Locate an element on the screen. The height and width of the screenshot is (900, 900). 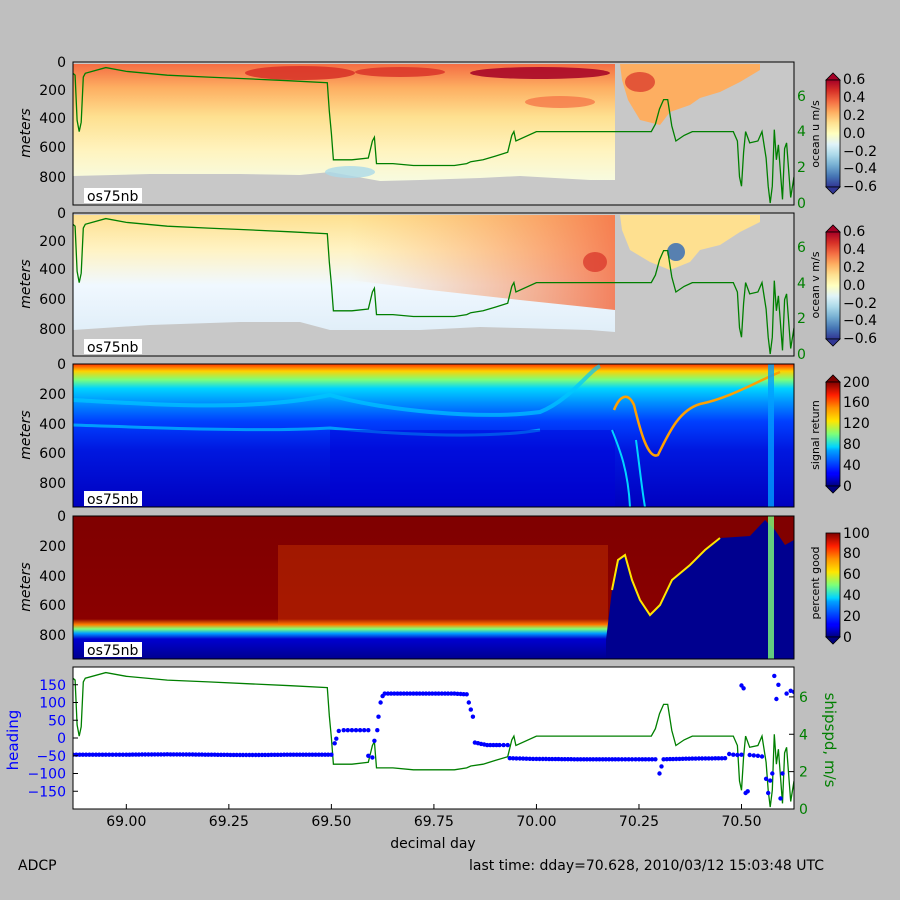
tag-label: os75nb is located at coordinates (113, 500).